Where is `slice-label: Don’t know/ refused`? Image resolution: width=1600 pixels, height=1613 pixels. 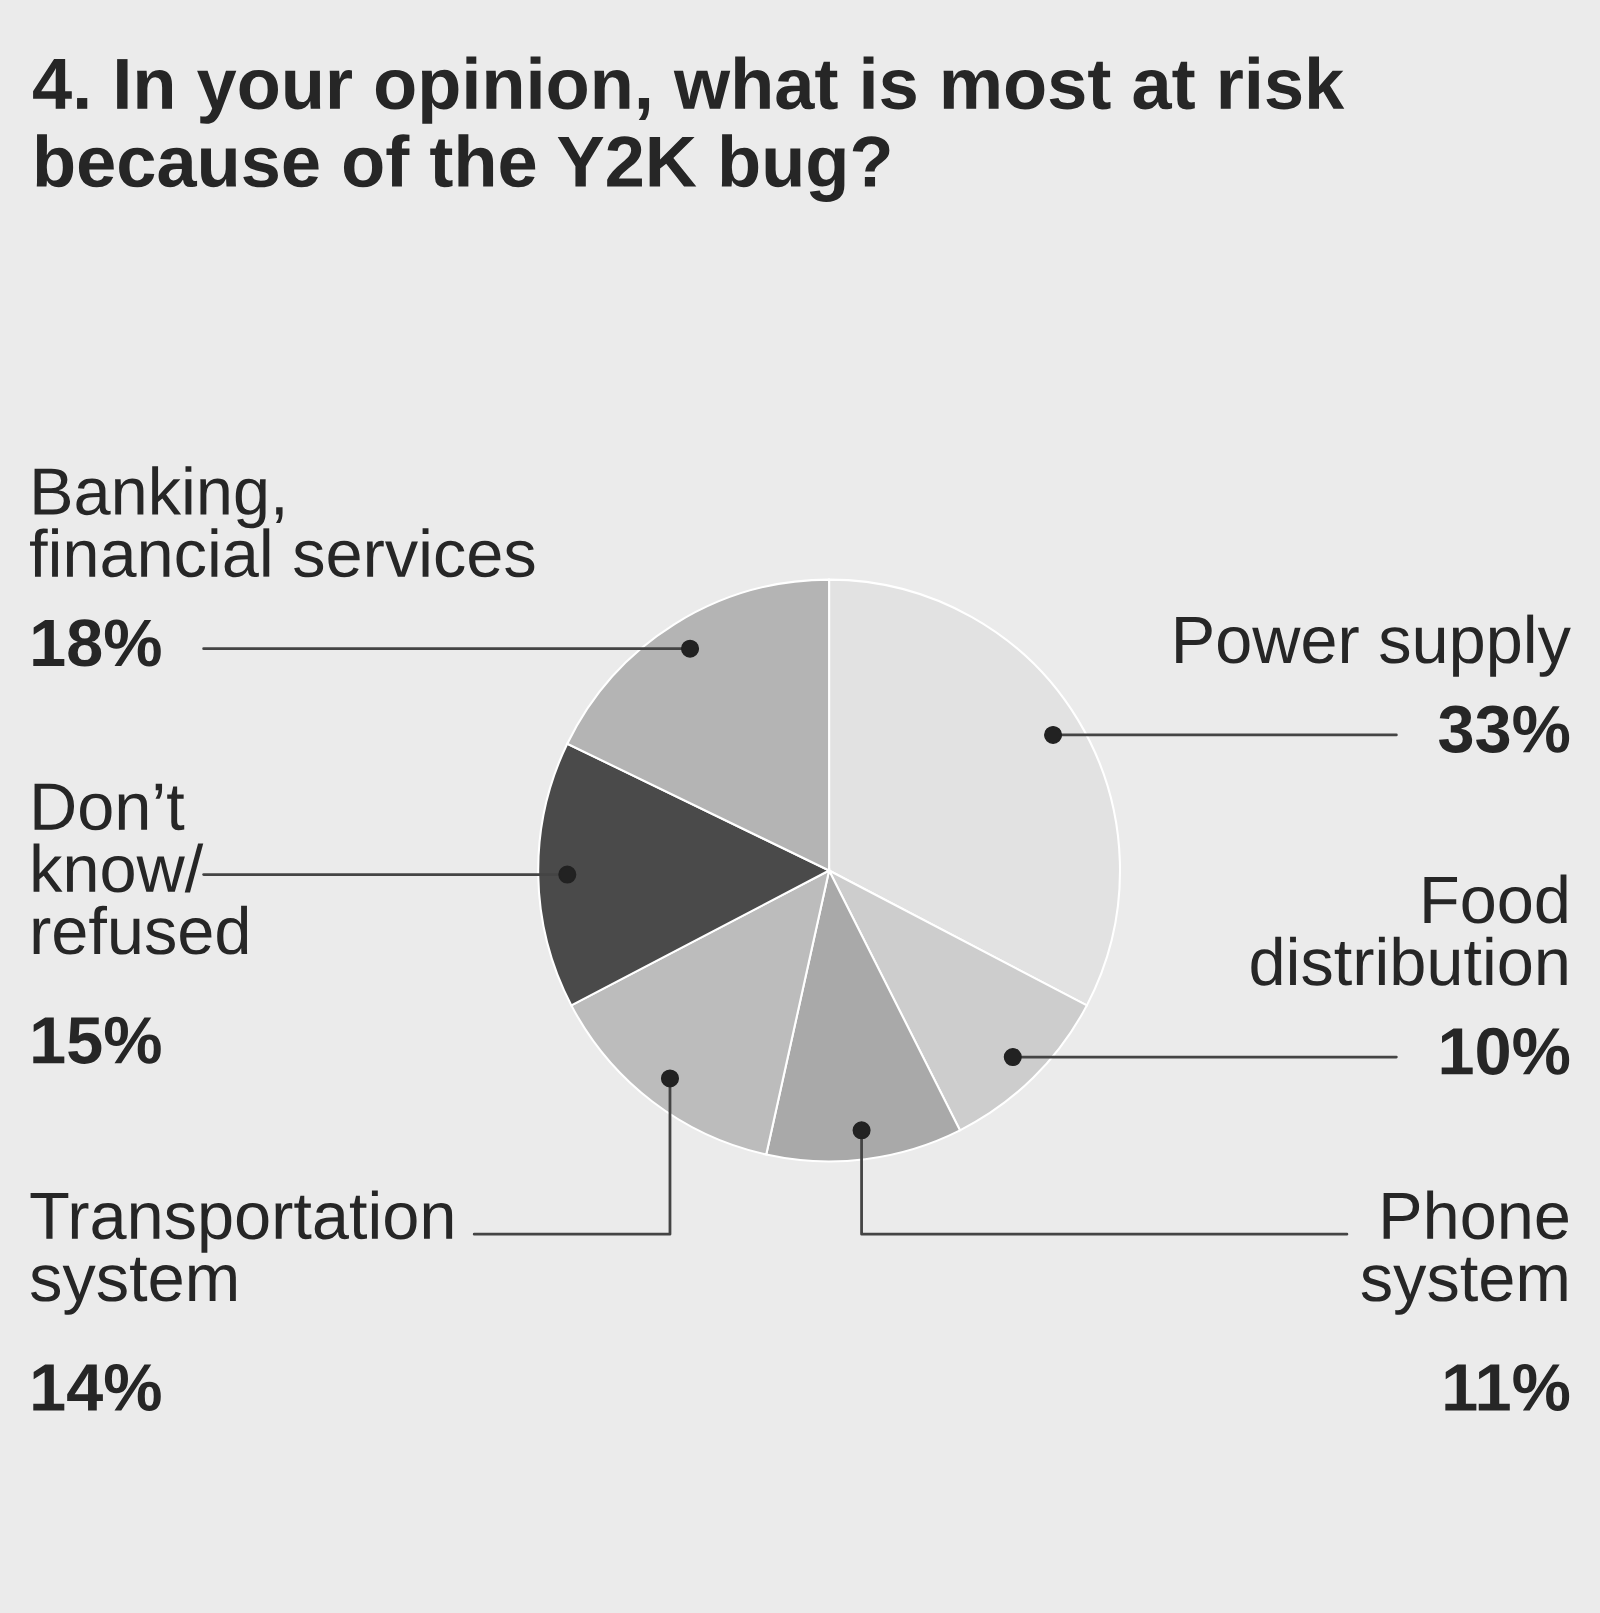
slice-label: Don’t know/ refused is located at coordinates (140, 869).